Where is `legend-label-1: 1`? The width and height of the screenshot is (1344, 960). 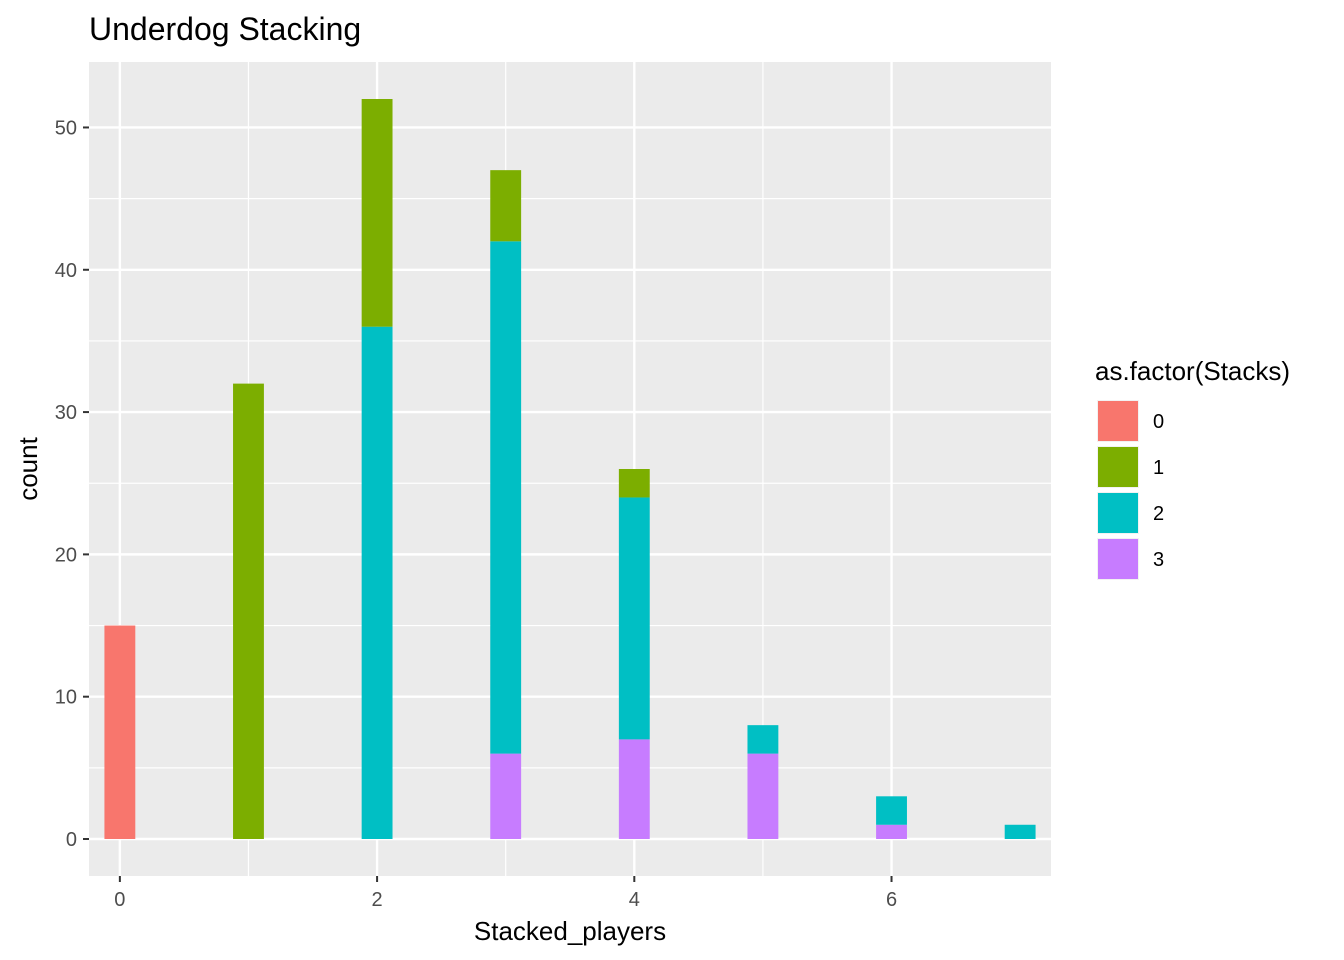
legend-label-1: 1 is located at coordinates (1158, 468).